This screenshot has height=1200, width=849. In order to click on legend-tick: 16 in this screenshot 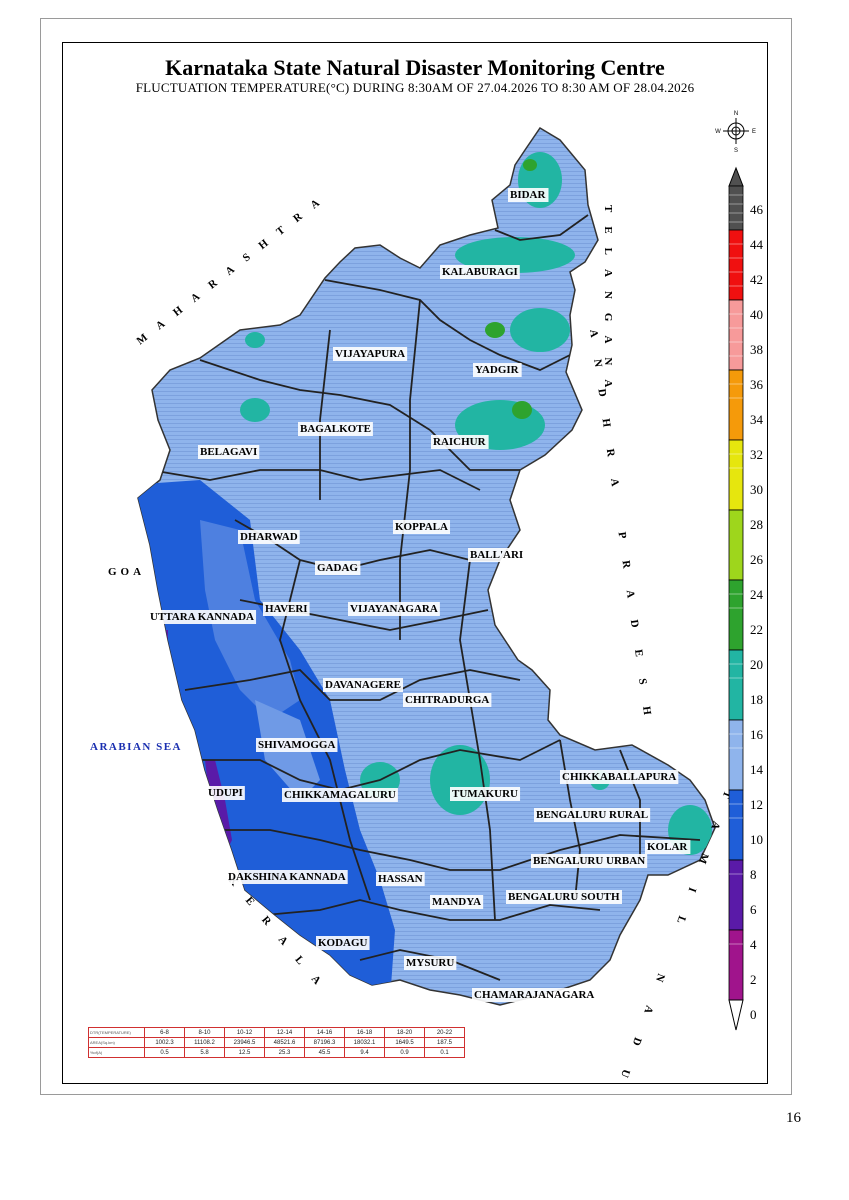, I will do `click(757, 734)`.